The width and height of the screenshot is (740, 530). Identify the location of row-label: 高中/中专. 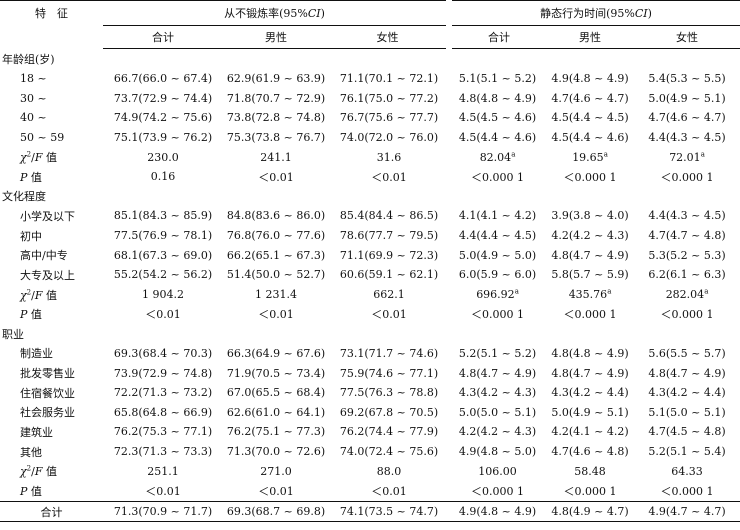
(44, 256).